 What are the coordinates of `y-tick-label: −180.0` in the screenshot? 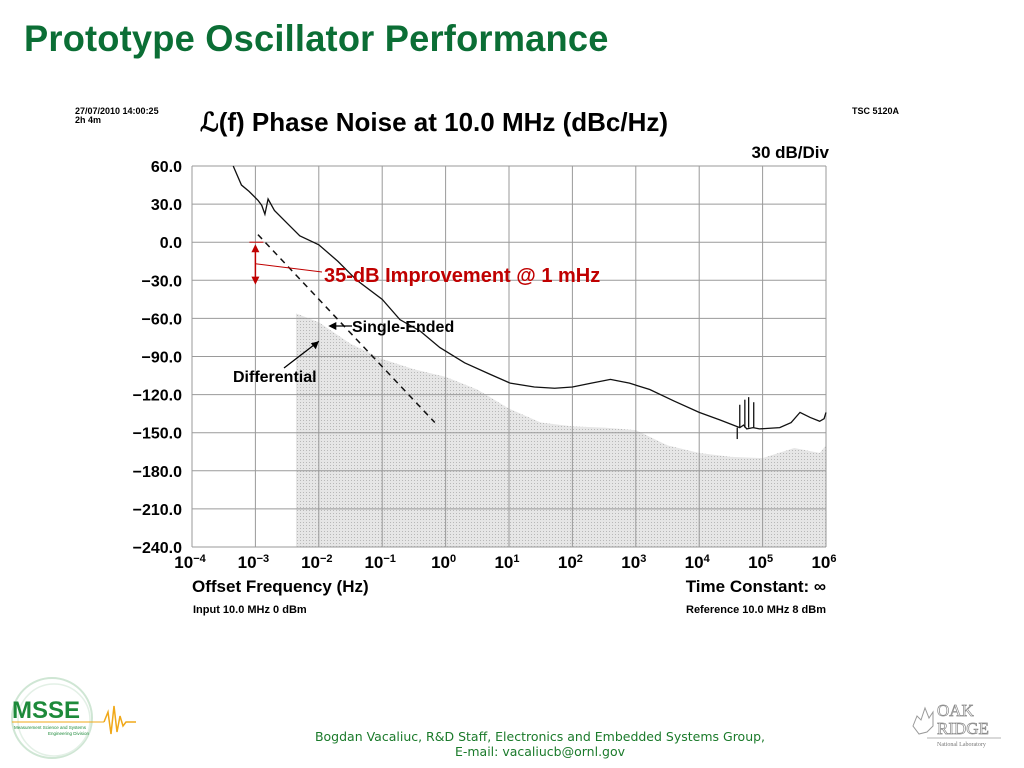 It's located at (157, 472).